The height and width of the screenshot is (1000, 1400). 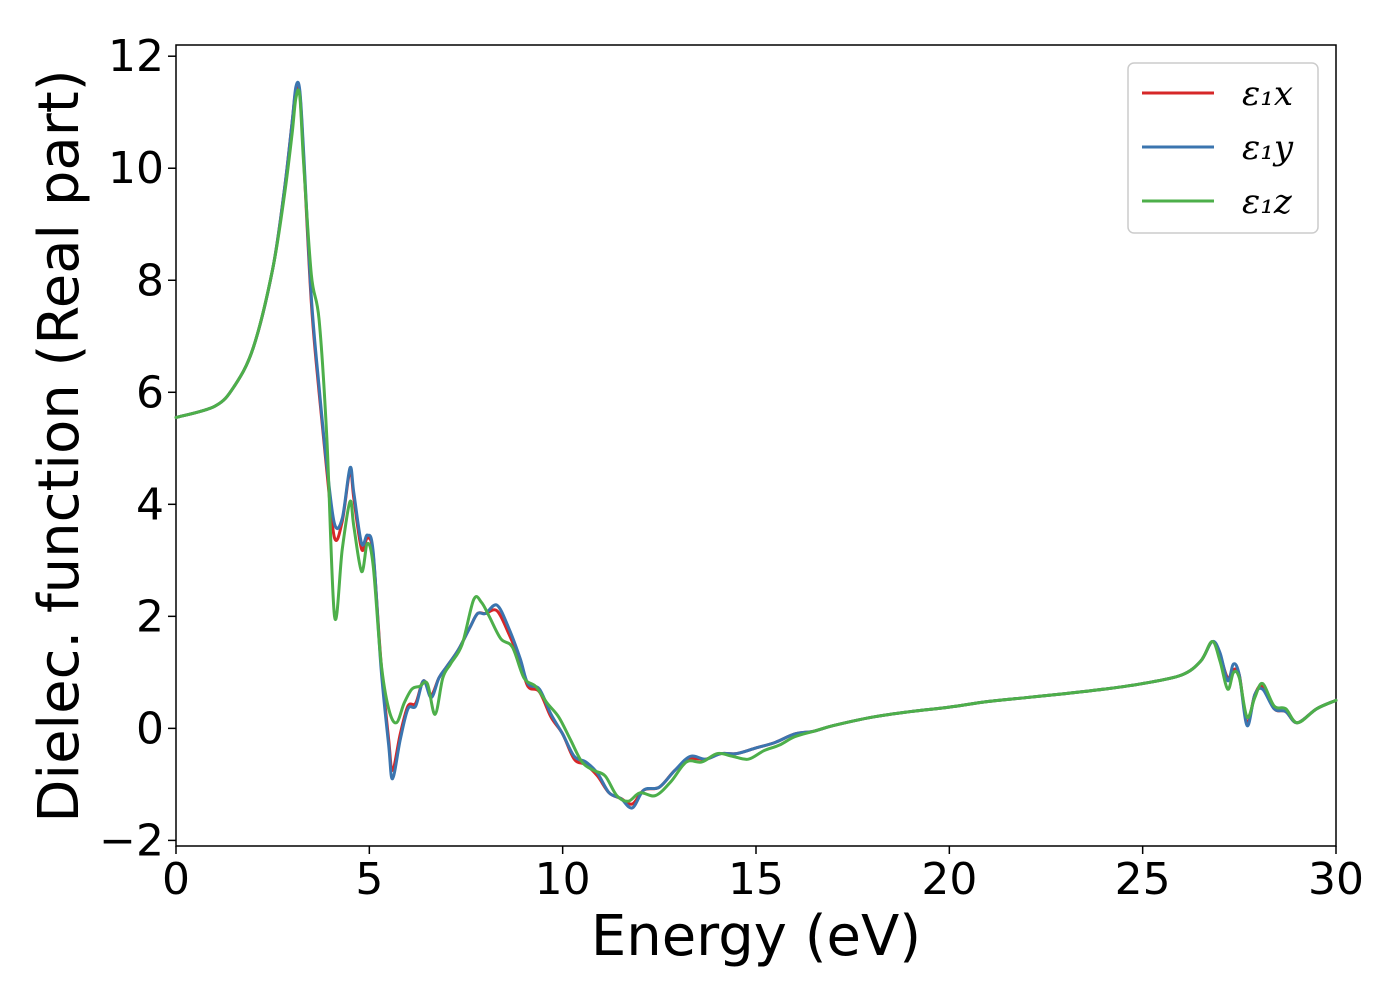 What do you see at coordinates (563, 879) in the screenshot?
I see `x-tick-label: 10` at bounding box center [563, 879].